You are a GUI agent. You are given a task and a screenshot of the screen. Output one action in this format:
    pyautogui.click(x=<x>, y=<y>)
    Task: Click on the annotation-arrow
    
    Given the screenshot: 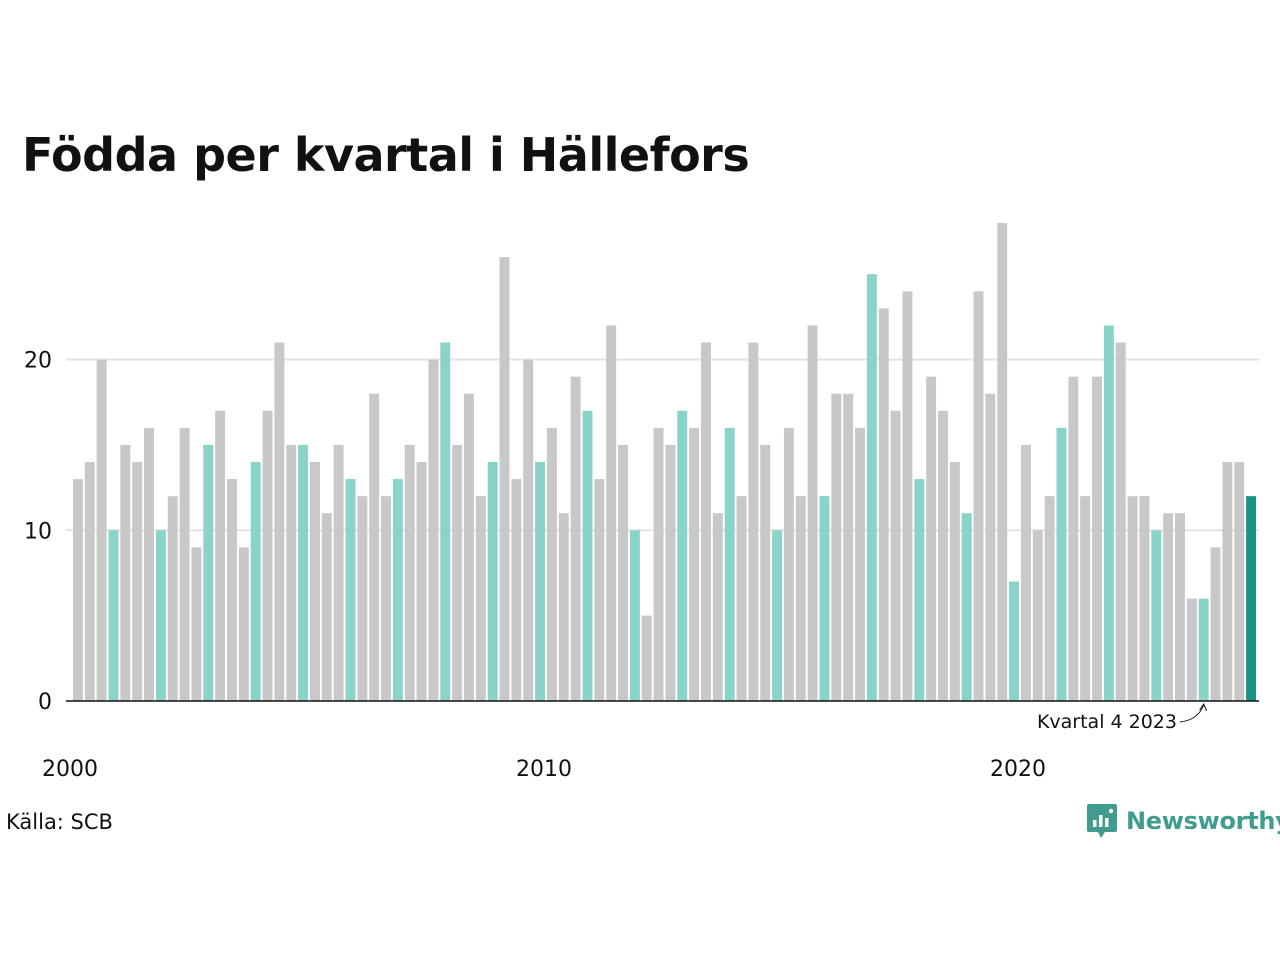 What is the action you would take?
    pyautogui.click(x=1192, y=713)
    